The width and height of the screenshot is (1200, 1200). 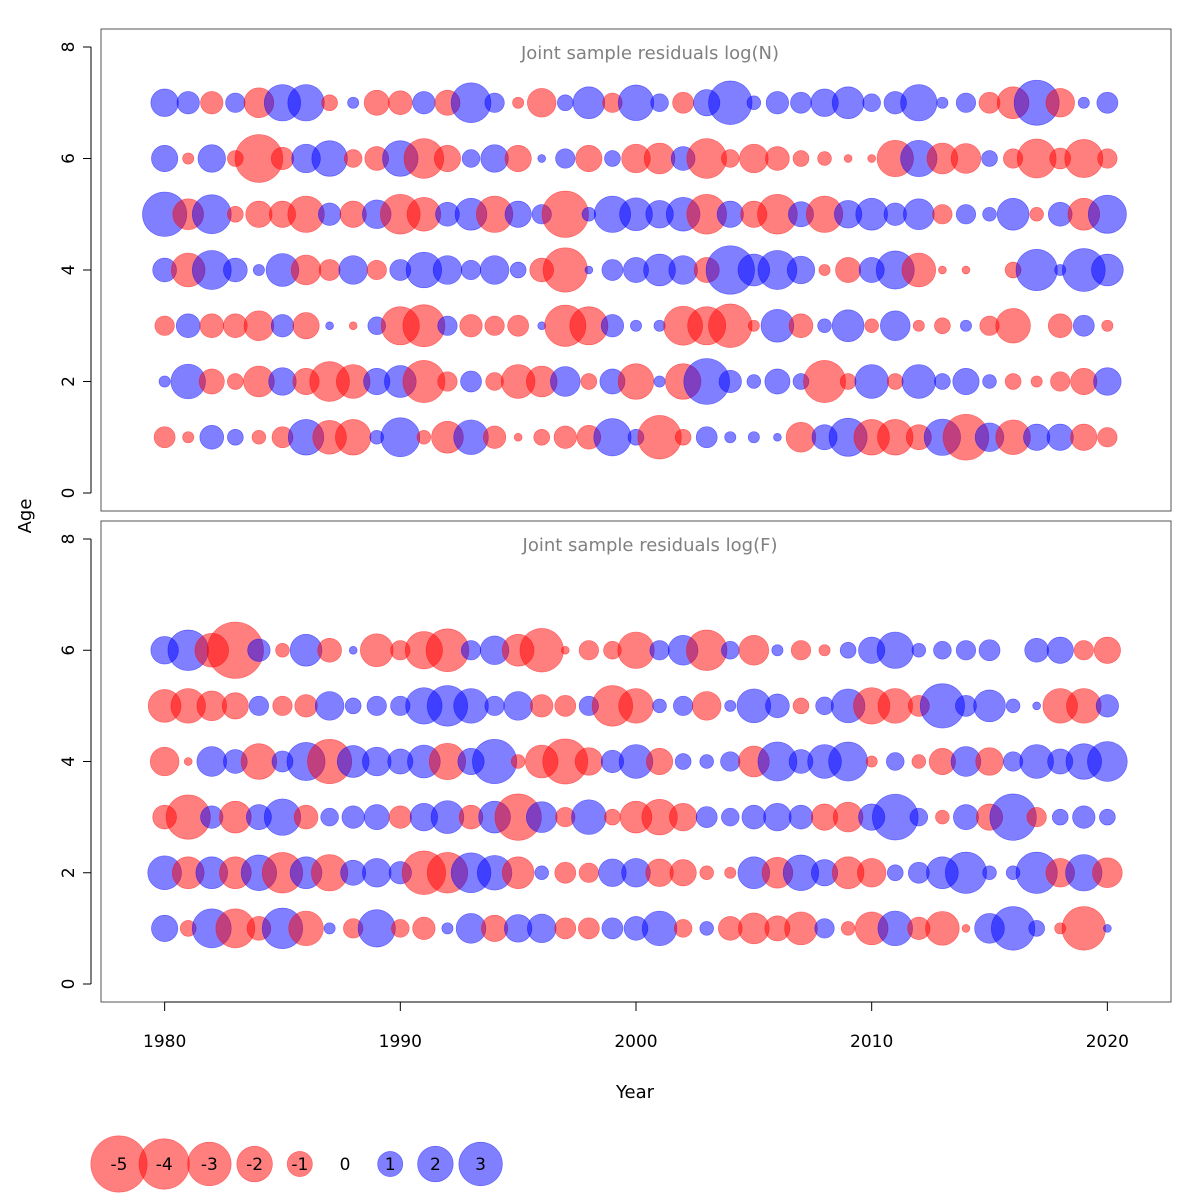 What do you see at coordinates (164, 1042) in the screenshot?
I see `x-tick-label: 1980` at bounding box center [164, 1042].